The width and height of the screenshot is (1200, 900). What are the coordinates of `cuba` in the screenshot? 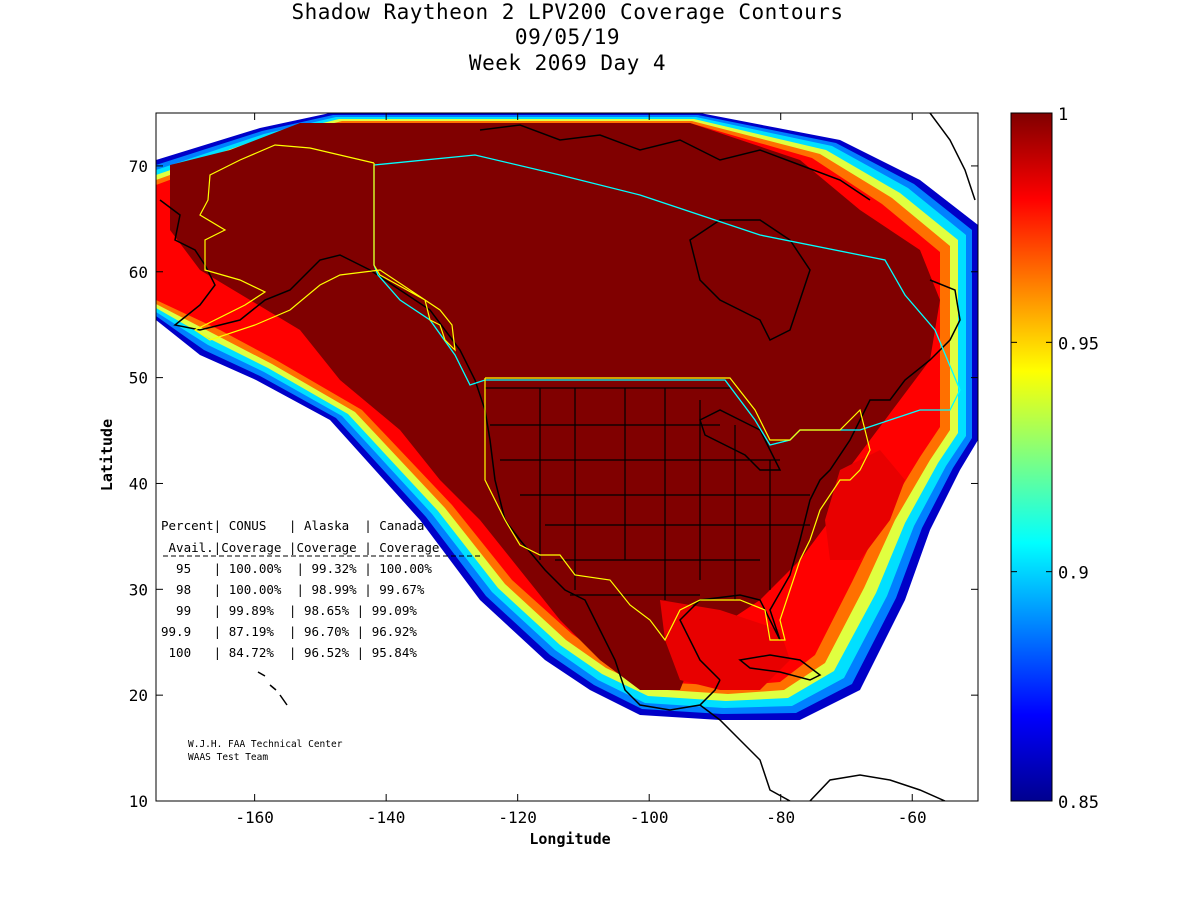 It's located at (780, 667).